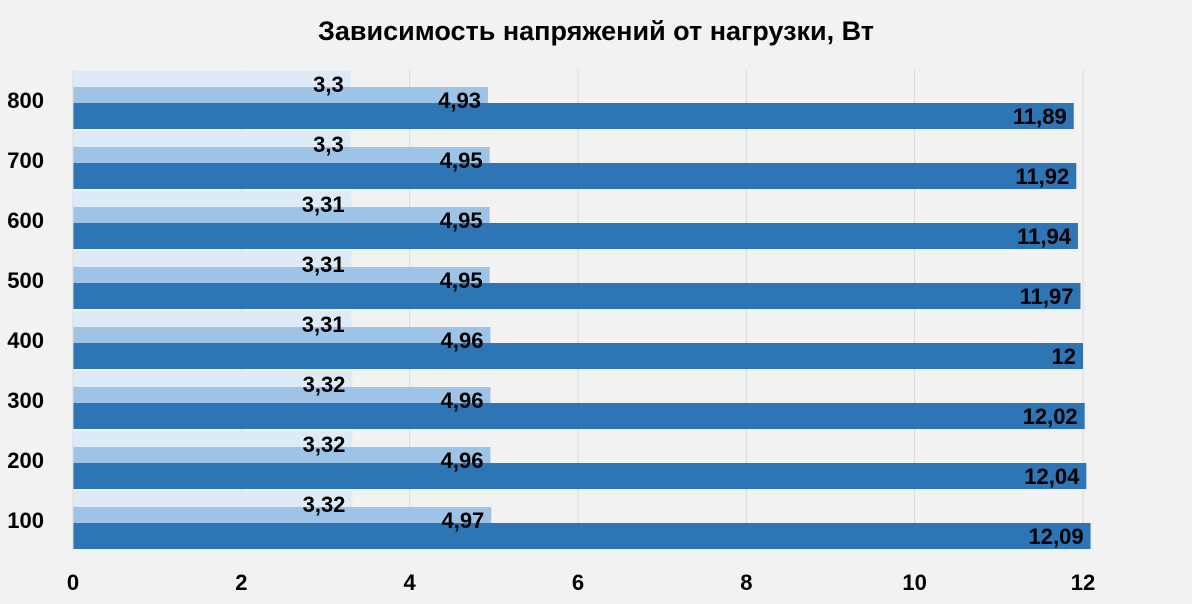 This screenshot has width=1192, height=604. Describe the element at coordinates (25, 280) in the screenshot. I see `y-tick-label: 500` at that location.